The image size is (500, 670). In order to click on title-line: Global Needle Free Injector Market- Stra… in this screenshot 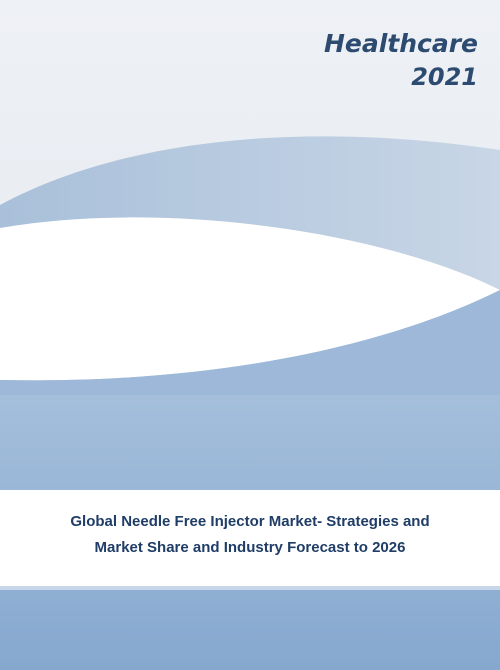, I will do `click(249, 521)`.